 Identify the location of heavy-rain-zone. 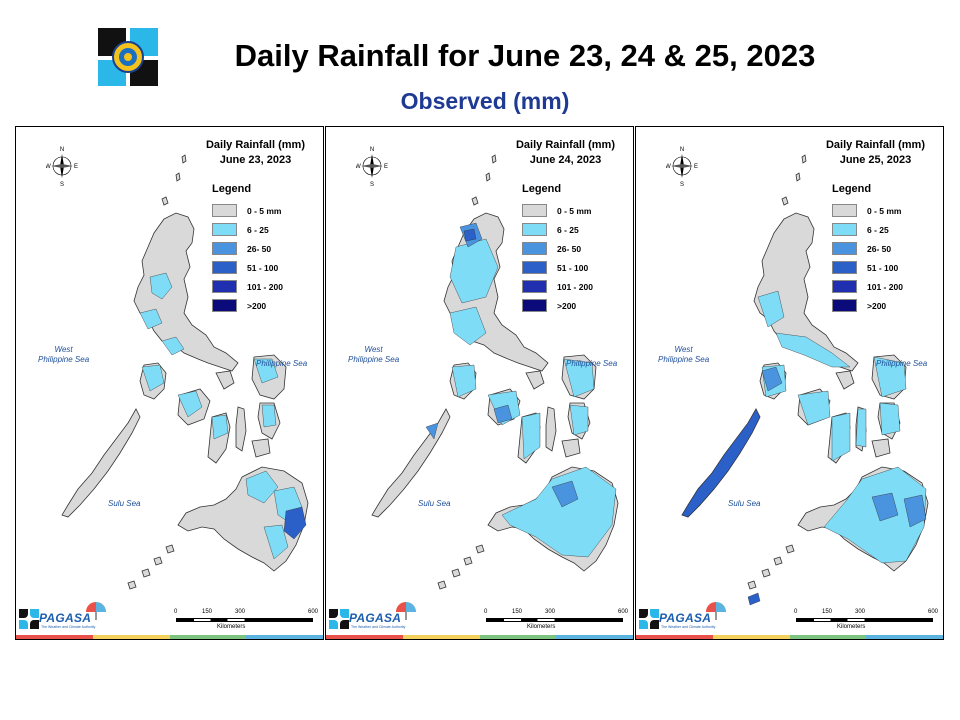
(295, 523).